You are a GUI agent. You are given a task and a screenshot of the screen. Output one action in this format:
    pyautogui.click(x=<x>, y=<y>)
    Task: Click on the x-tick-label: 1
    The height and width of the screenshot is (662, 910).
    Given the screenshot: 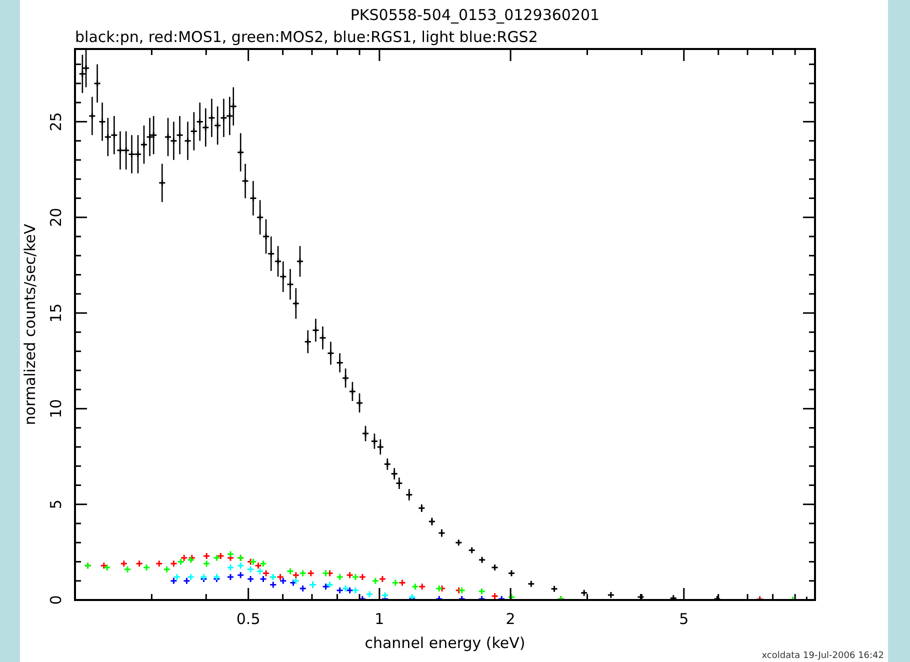 What is the action you would take?
    pyautogui.click(x=379, y=619)
    